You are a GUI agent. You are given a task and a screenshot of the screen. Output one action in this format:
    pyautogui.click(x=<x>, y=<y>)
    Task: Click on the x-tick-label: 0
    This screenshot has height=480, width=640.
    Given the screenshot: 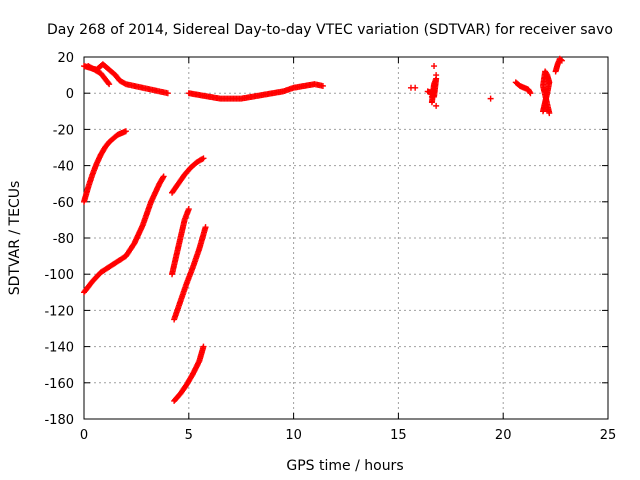 What is the action you would take?
    pyautogui.click(x=84, y=435)
    